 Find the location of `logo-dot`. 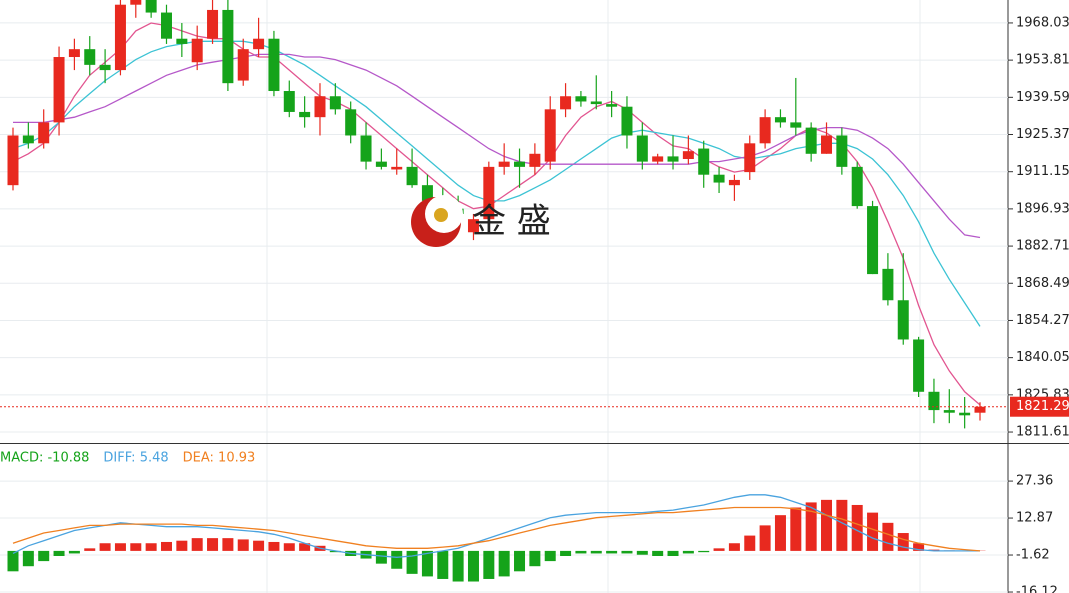

logo-dot is located at coordinates (441, 215).